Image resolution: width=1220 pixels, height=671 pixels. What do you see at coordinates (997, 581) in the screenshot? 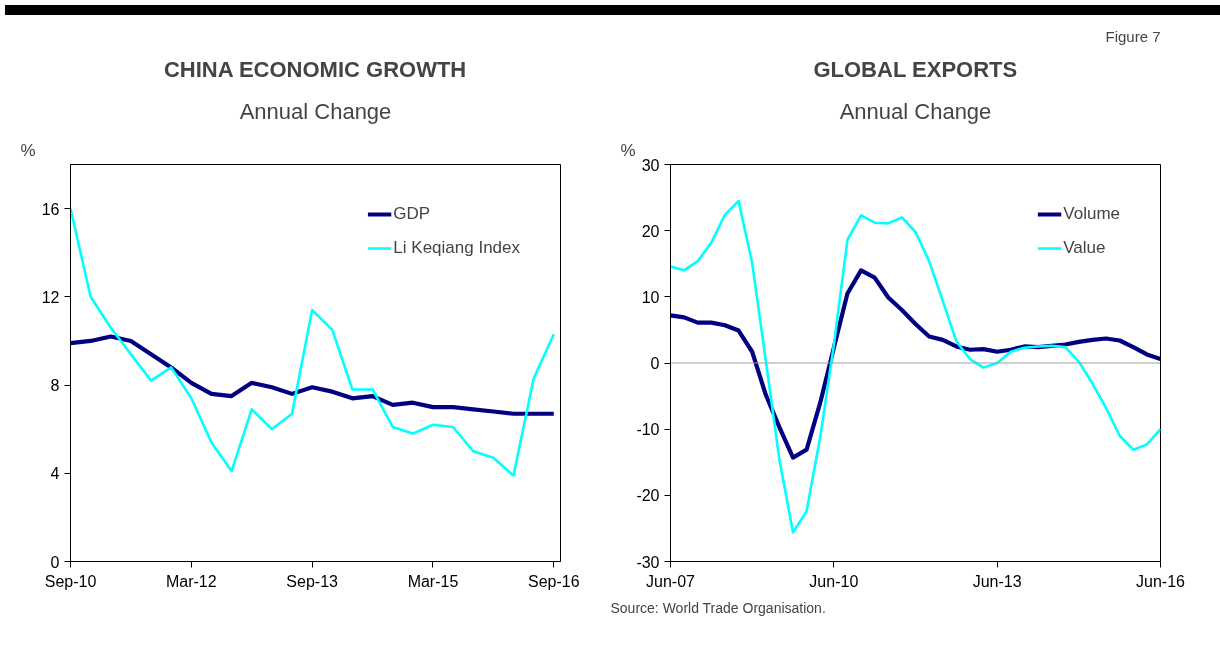
I see `x-tick-label: Jun-13` at bounding box center [997, 581].